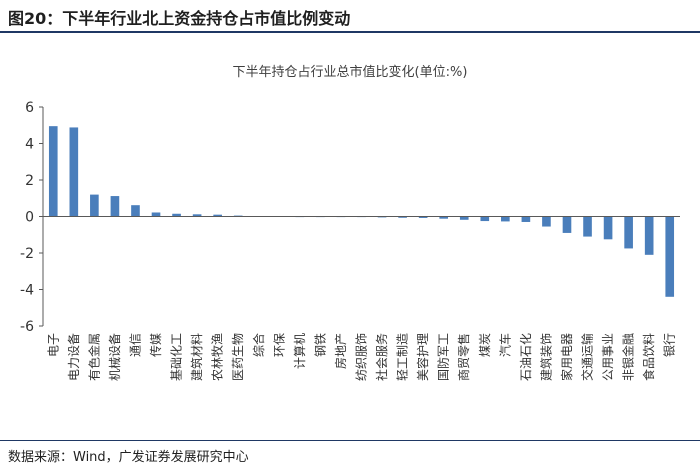  I want to click on x-tick-label: 公用事业, so click(608, 357).